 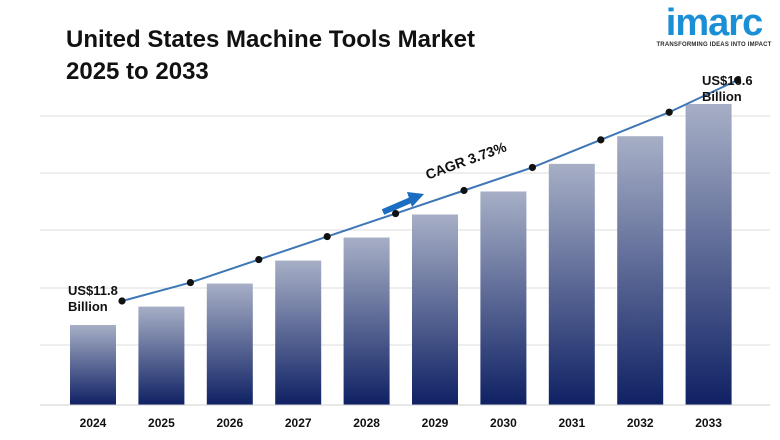 What do you see at coordinates (464, 190) in the screenshot?
I see `trend-marker-2029` at bounding box center [464, 190].